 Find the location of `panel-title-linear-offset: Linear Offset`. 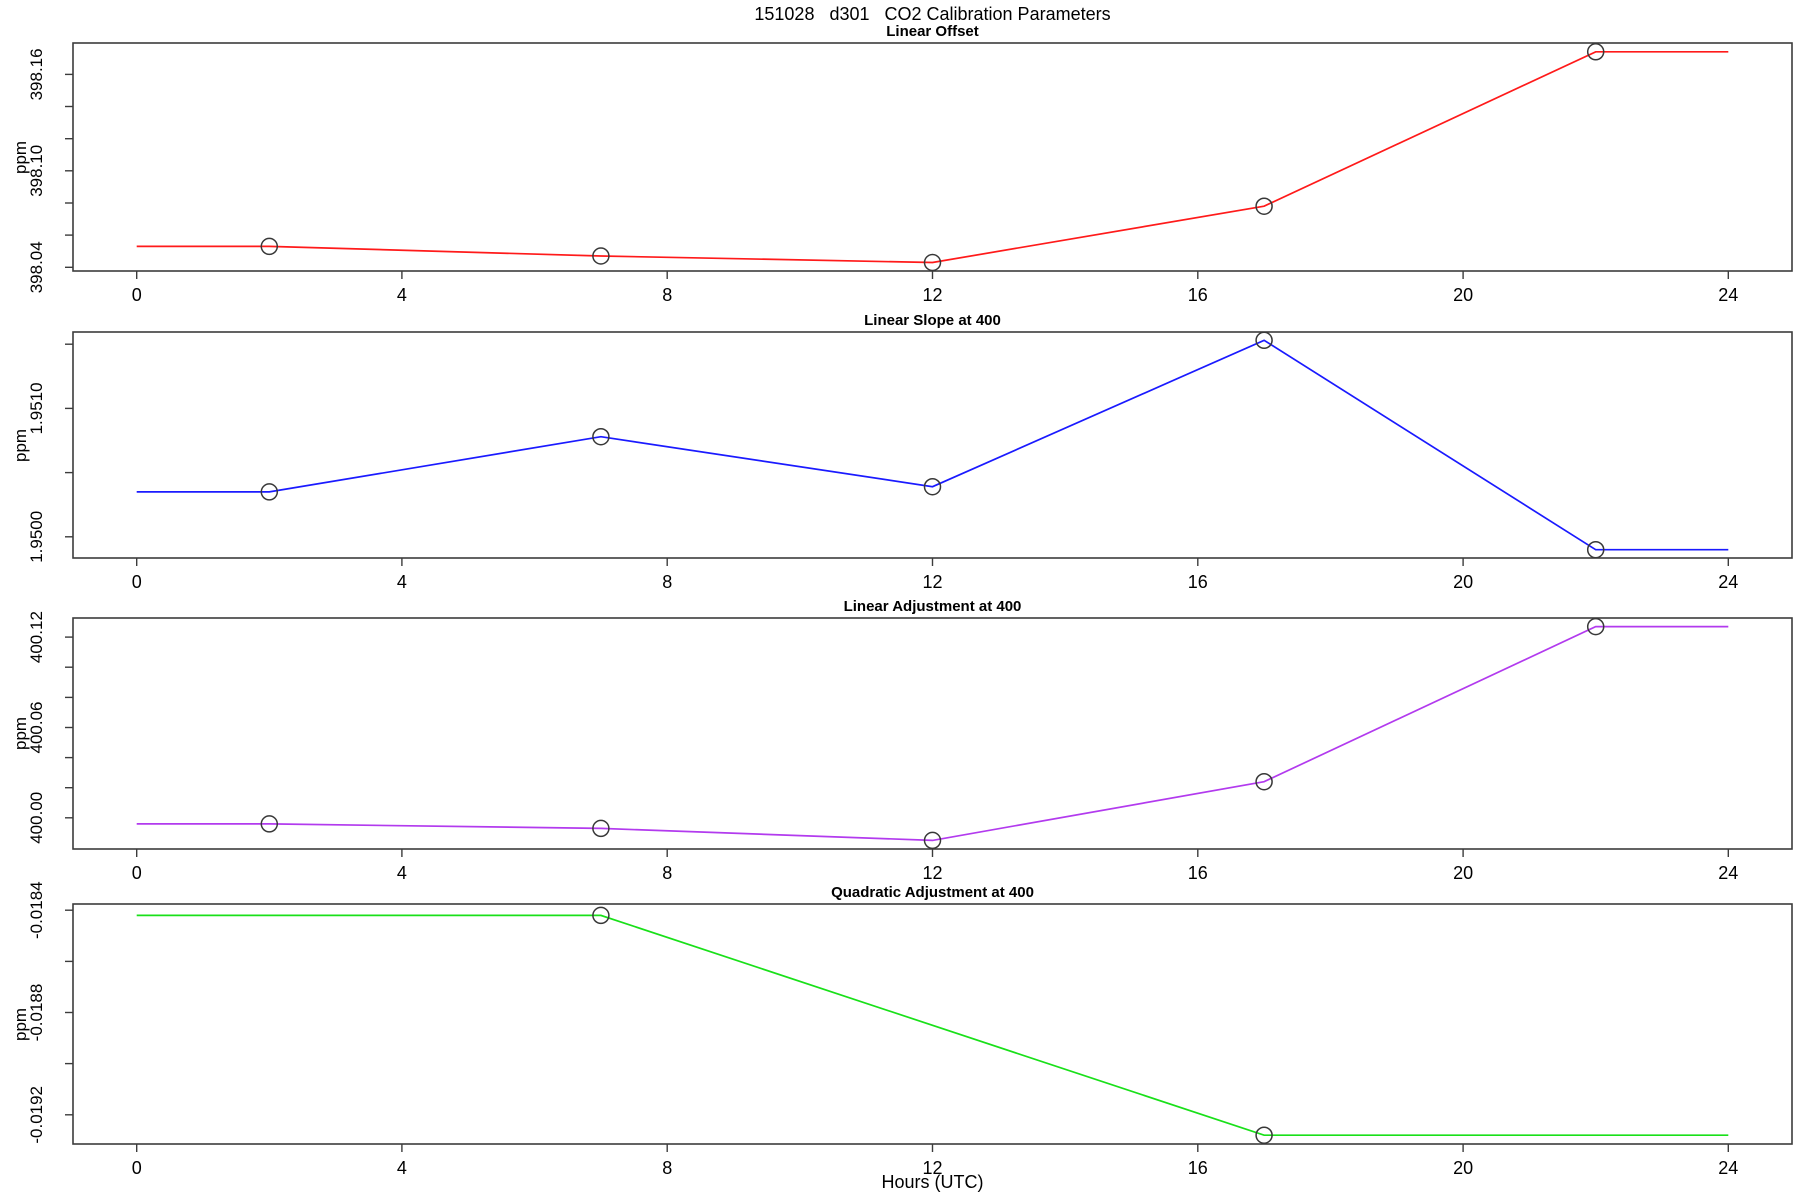

panel-title-linear-offset: Linear Offset is located at coordinates (932, 31).